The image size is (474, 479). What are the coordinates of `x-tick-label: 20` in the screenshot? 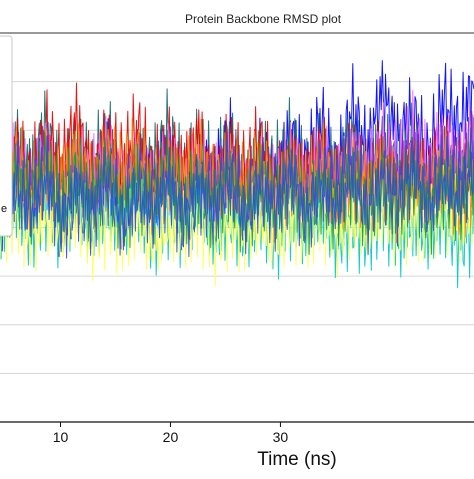 It's located at (171, 437).